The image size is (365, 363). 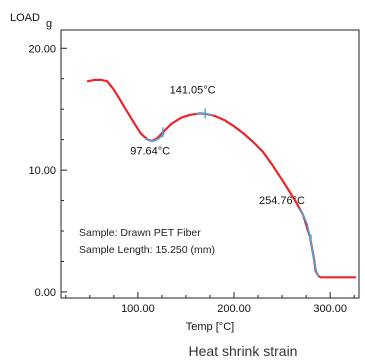 I want to click on y-tick-label: 20.00, so click(x=42, y=49).